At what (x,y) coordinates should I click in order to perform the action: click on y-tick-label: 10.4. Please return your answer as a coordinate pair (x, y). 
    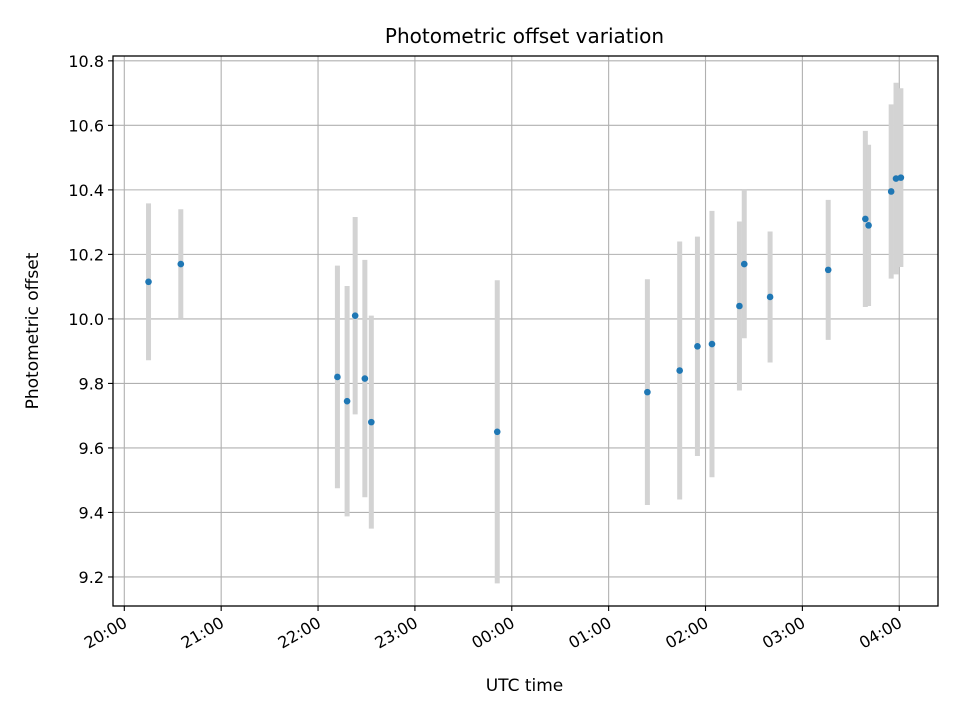
    Looking at the image, I should click on (86, 190).